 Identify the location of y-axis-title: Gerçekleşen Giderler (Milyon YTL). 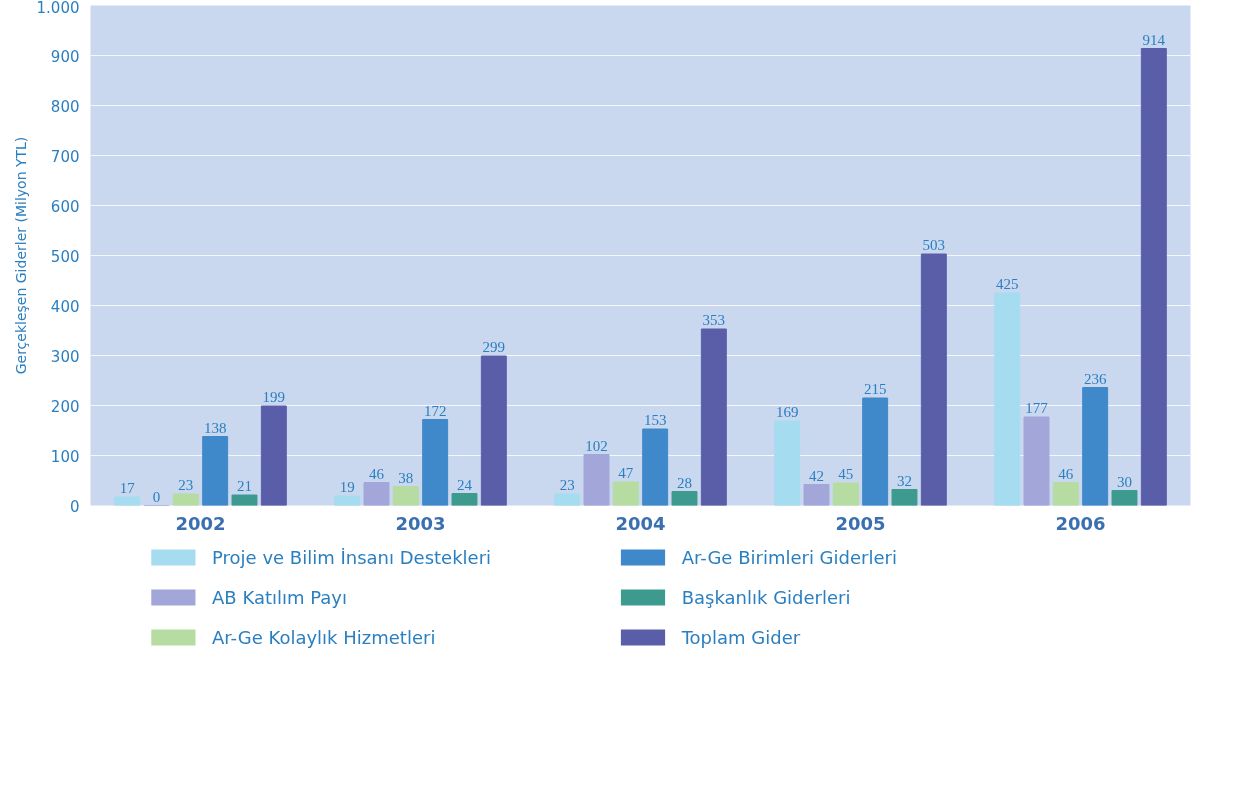
(20, 255).